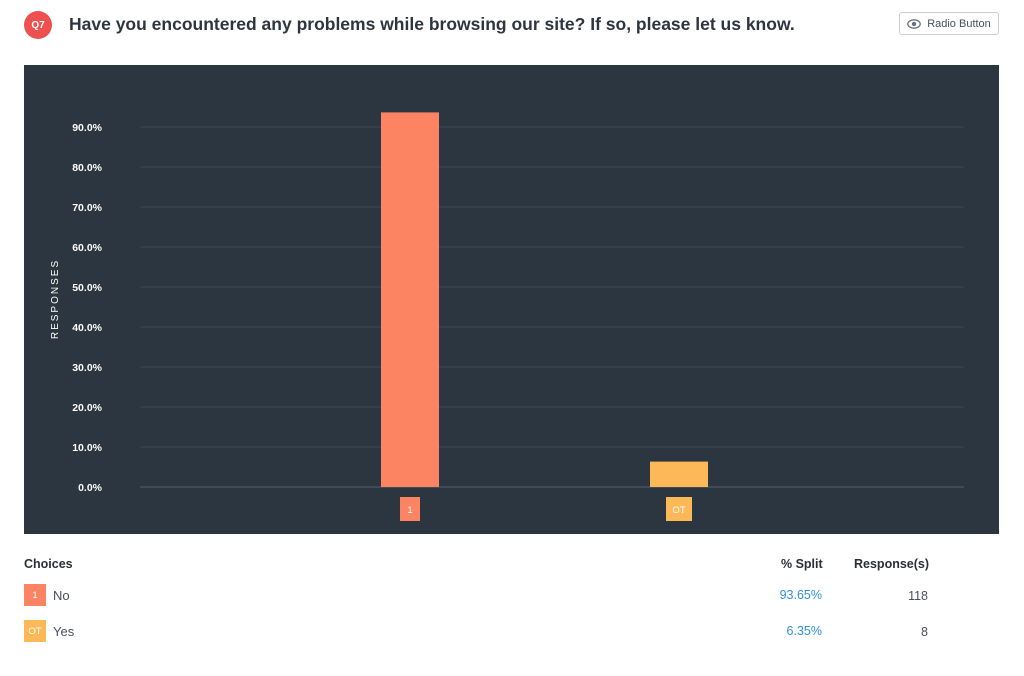 Image resolution: width=1024 pixels, height=676 pixels. What do you see at coordinates (61, 595) in the screenshot?
I see `choice-label: No` at bounding box center [61, 595].